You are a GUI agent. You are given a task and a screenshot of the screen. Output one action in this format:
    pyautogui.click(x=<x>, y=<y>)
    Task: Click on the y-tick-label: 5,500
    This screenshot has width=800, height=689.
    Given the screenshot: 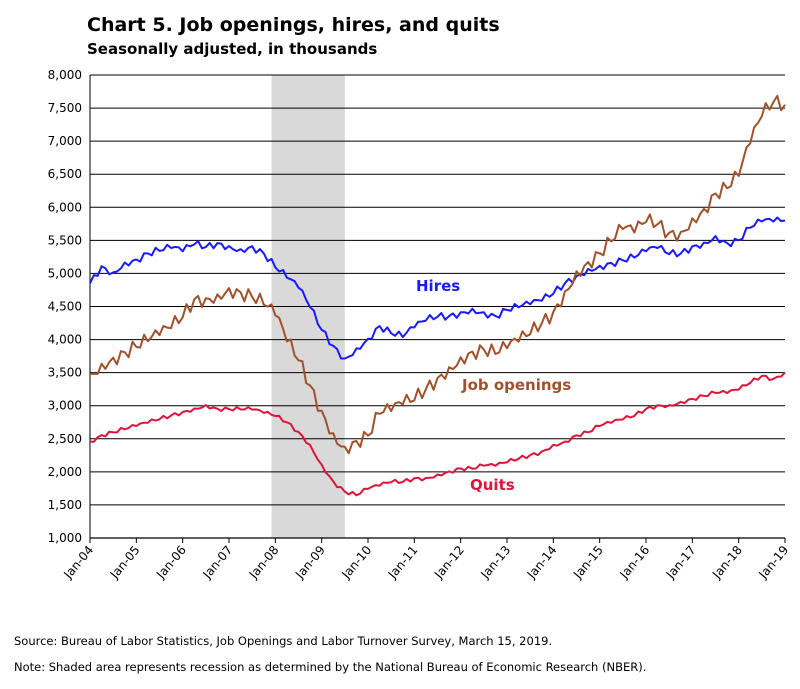 What is the action you would take?
    pyautogui.click(x=65, y=240)
    